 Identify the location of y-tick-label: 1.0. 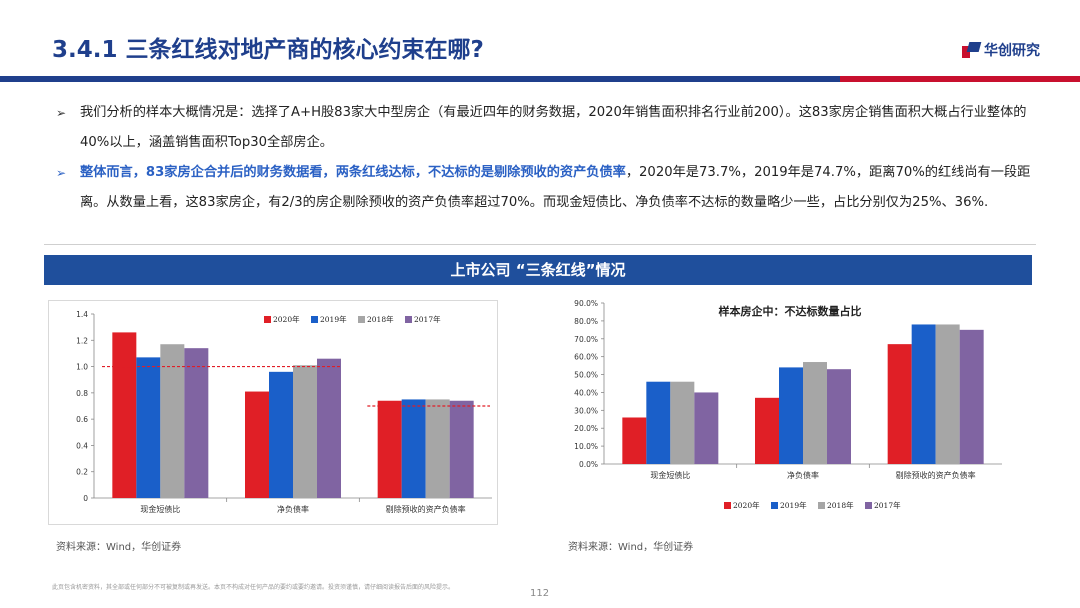
(82, 367).